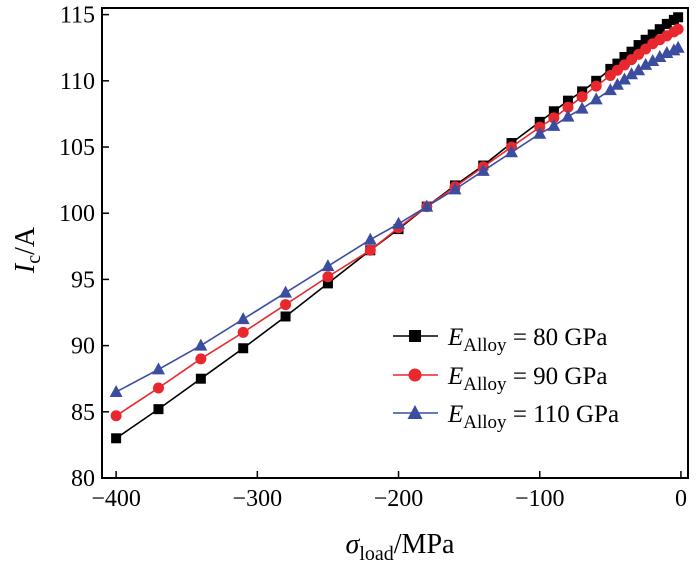 This screenshot has width=700, height=569. Describe the element at coordinates (83, 413) in the screenshot. I see `y-tick-label: 85` at that location.